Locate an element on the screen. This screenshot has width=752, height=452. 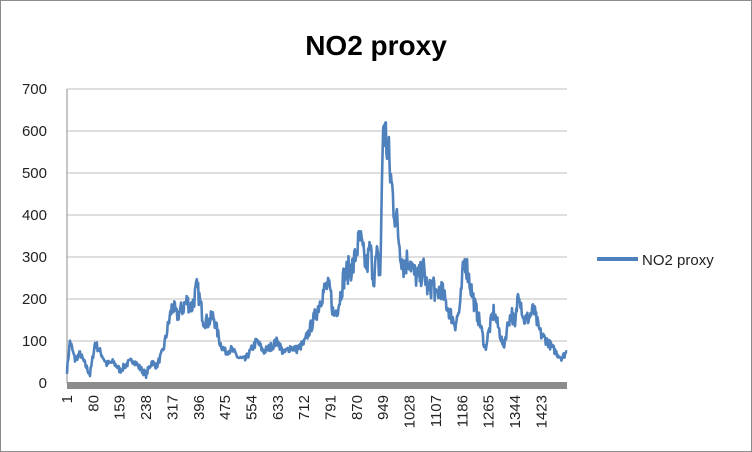
x-tick-label: 633 is located at coordinates (278, 407).